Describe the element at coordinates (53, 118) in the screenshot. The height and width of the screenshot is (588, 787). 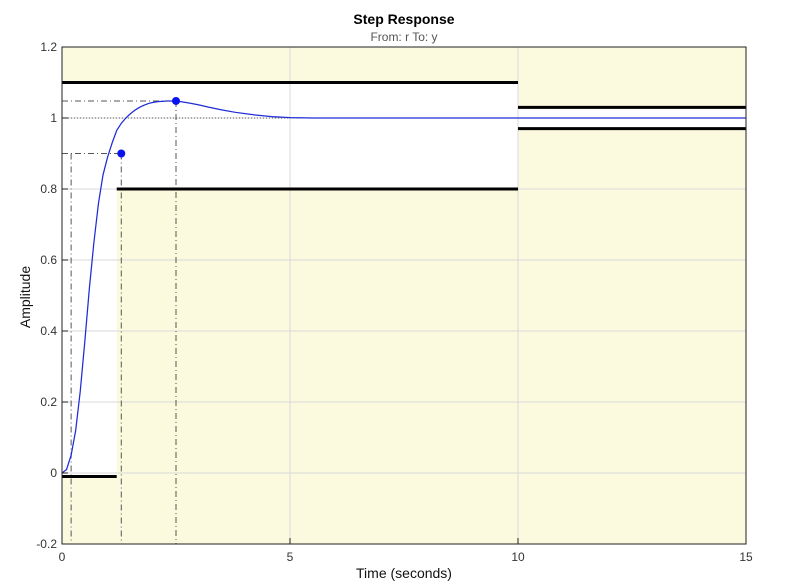
I see `y-tick-label-6: 1` at that location.